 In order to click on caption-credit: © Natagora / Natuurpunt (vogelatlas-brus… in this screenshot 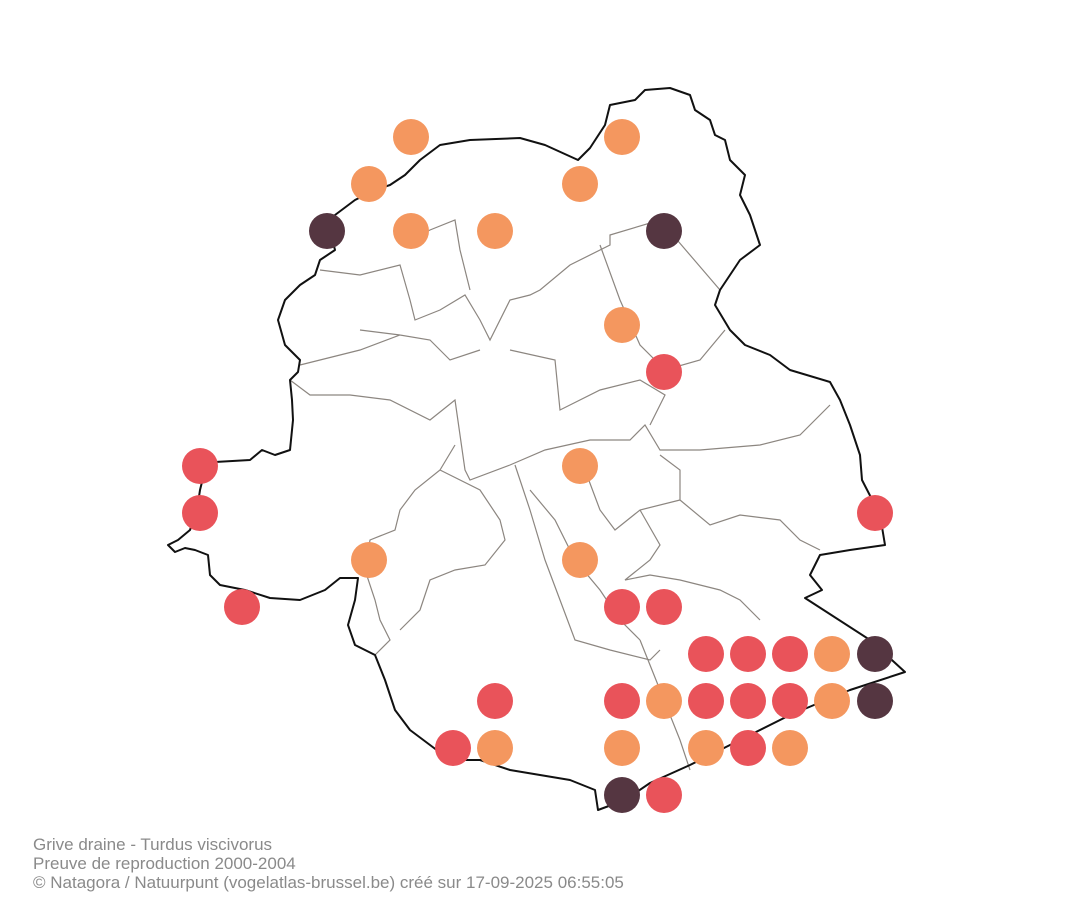, I will do `click(328, 882)`.